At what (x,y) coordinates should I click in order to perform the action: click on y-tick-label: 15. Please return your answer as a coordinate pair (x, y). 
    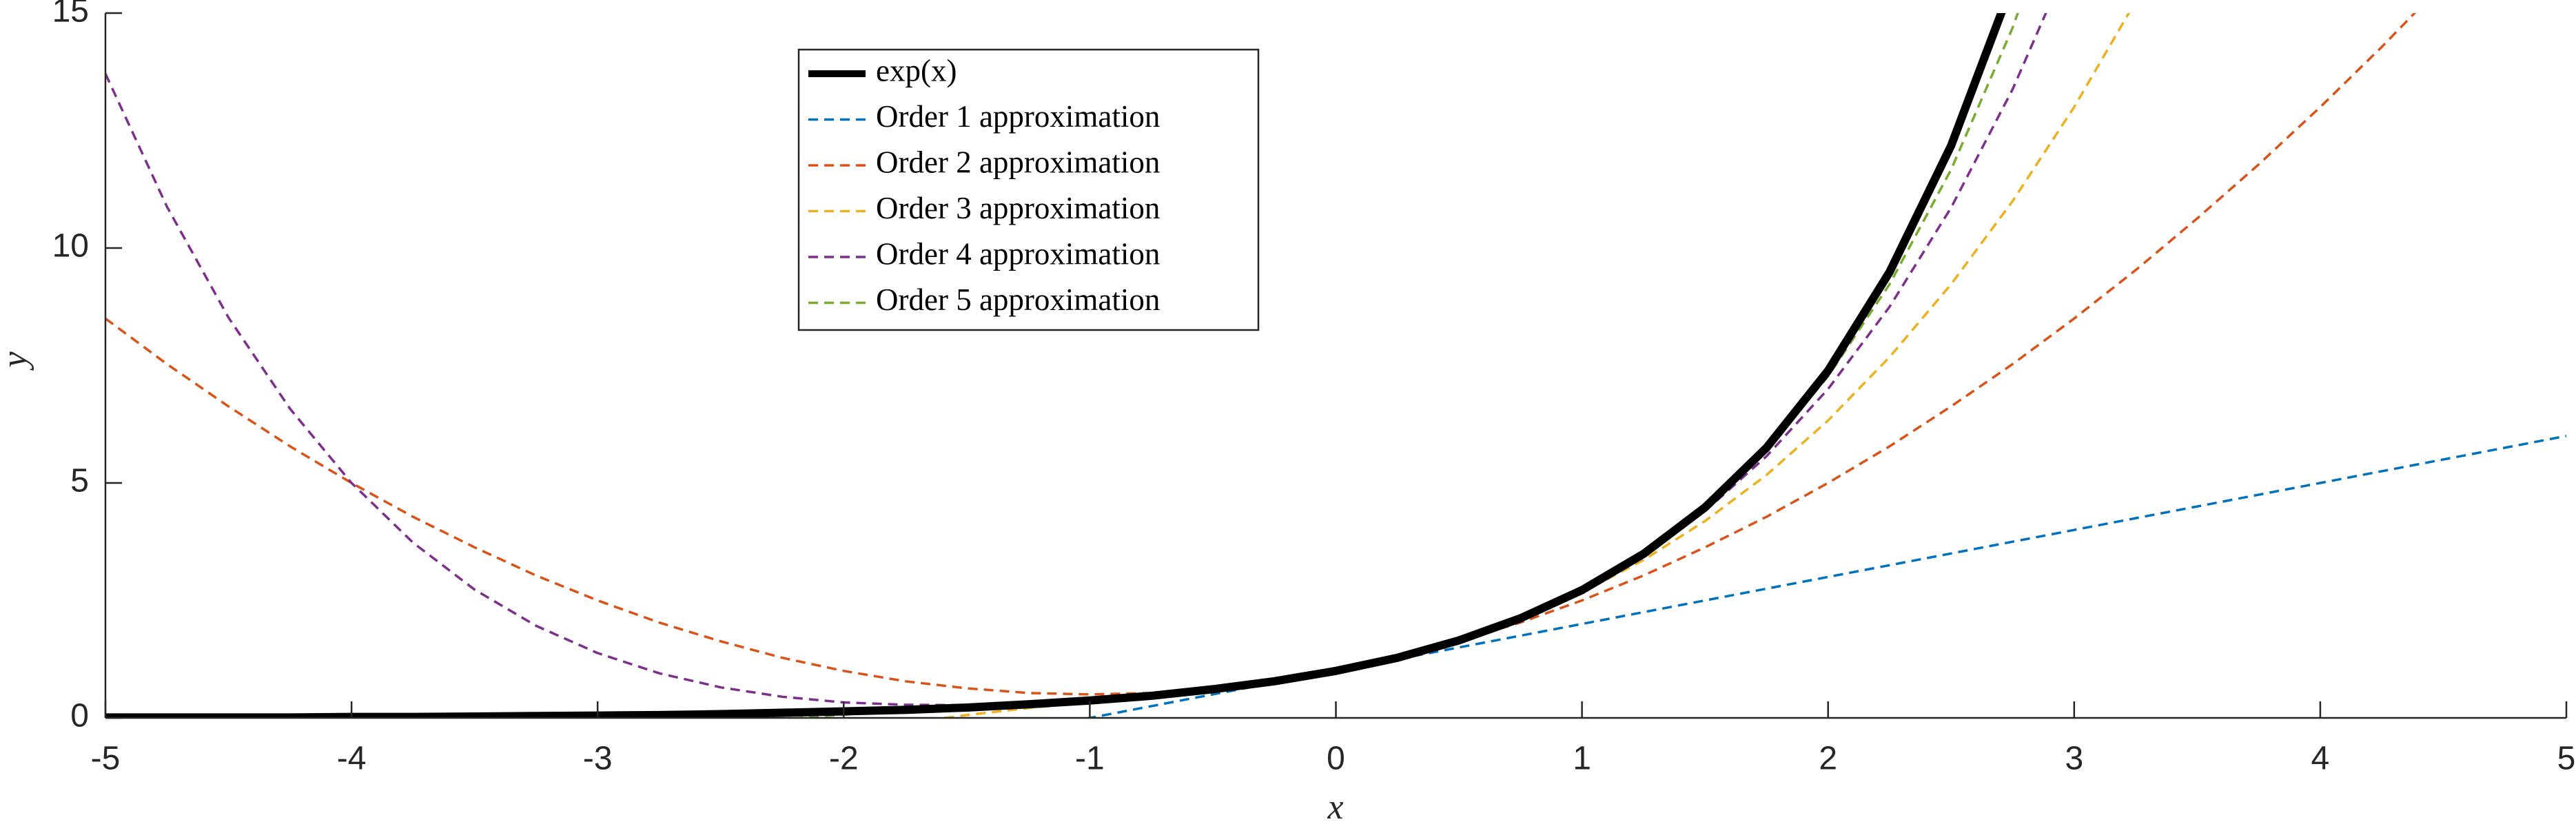
    Looking at the image, I should click on (70, 15).